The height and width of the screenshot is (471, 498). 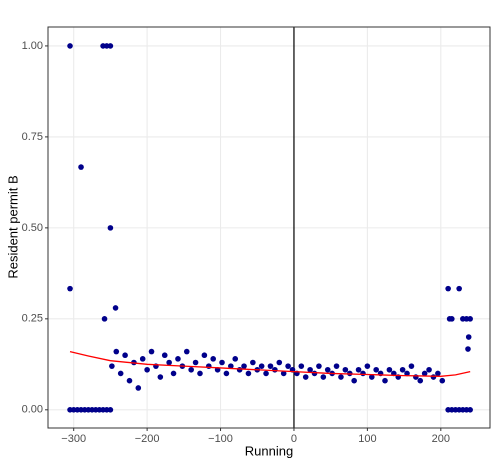 I want to click on y-tick-label: 1.00, so click(x=32, y=46).